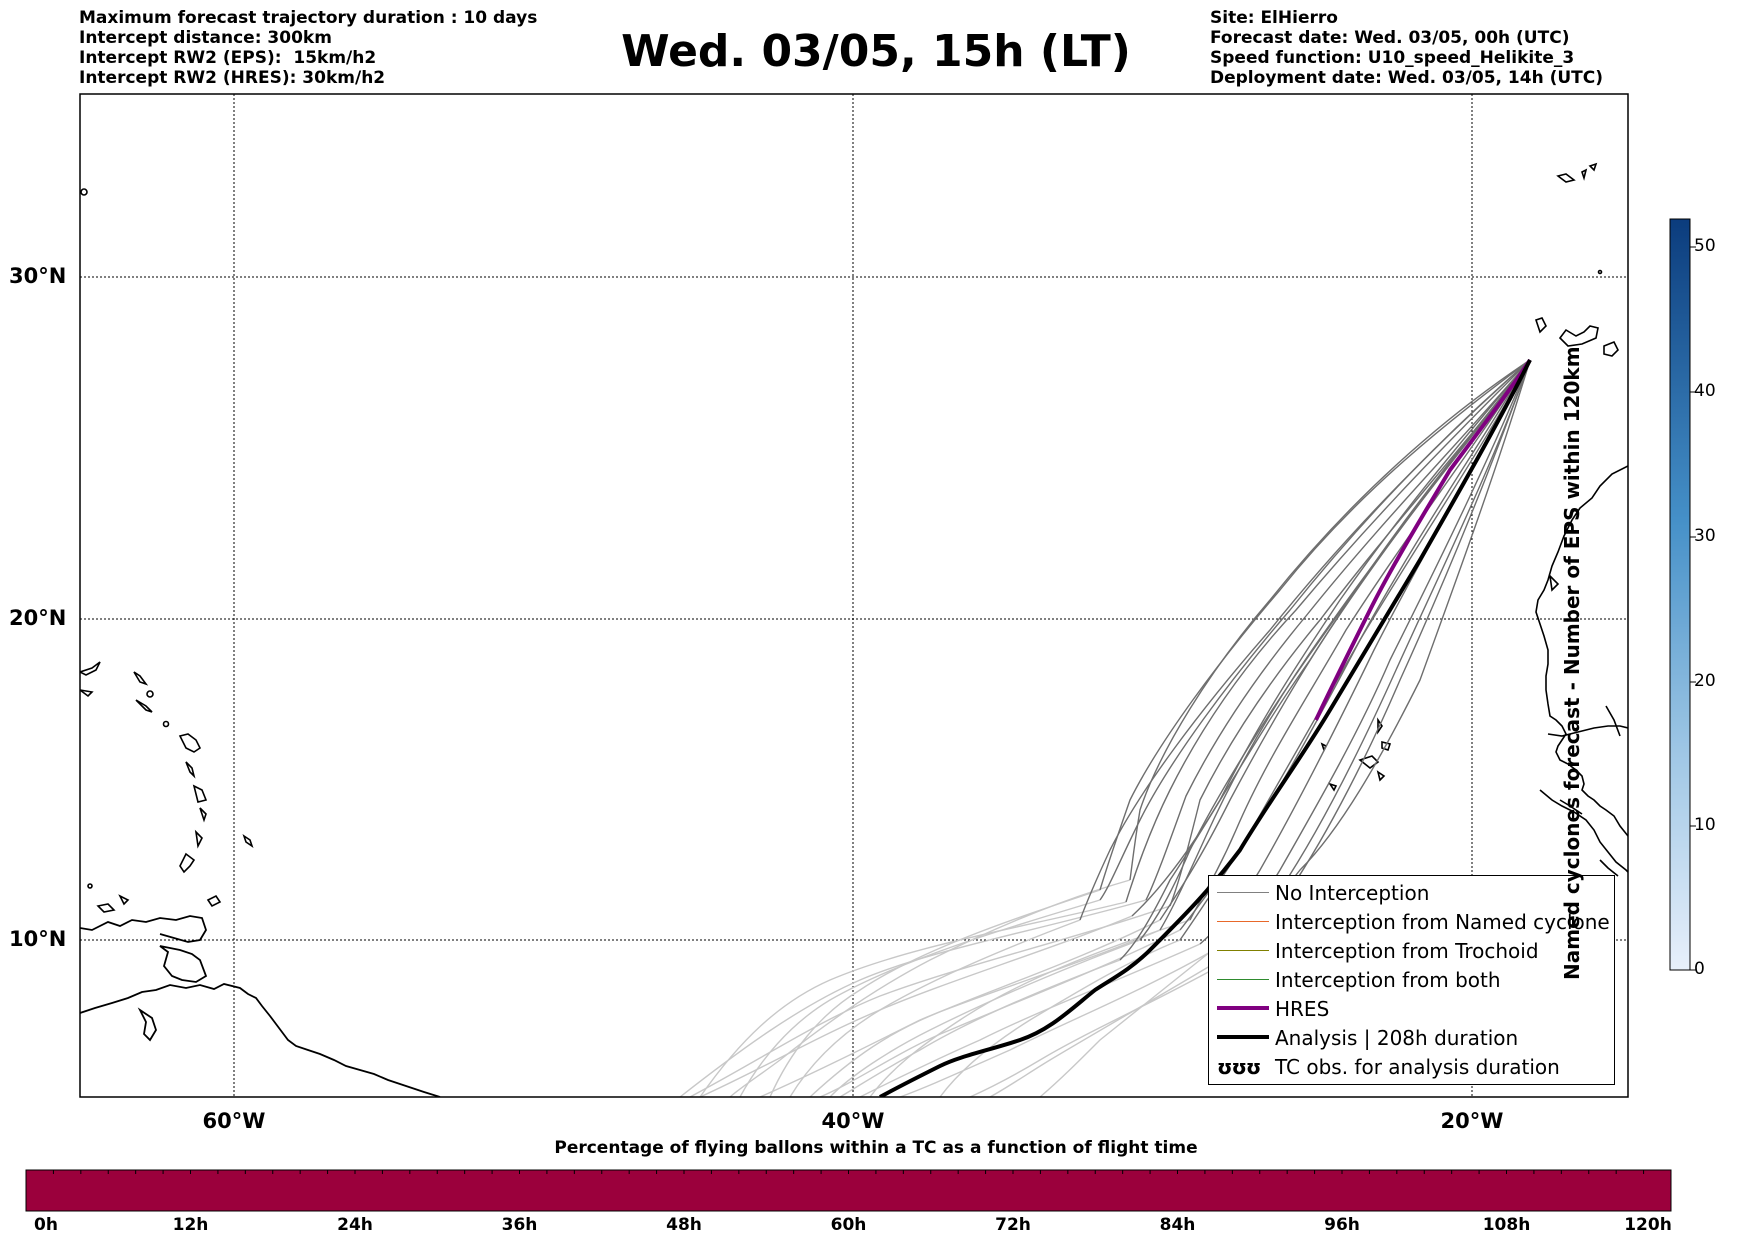  What do you see at coordinates (1705, 536) in the screenshot?
I see `colorbar-tick-30: 30` at bounding box center [1705, 536].